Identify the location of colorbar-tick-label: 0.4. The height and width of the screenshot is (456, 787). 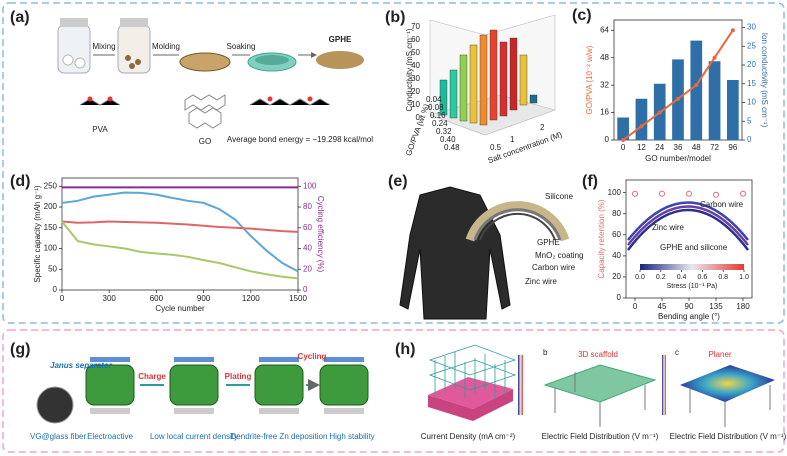
(682, 277).